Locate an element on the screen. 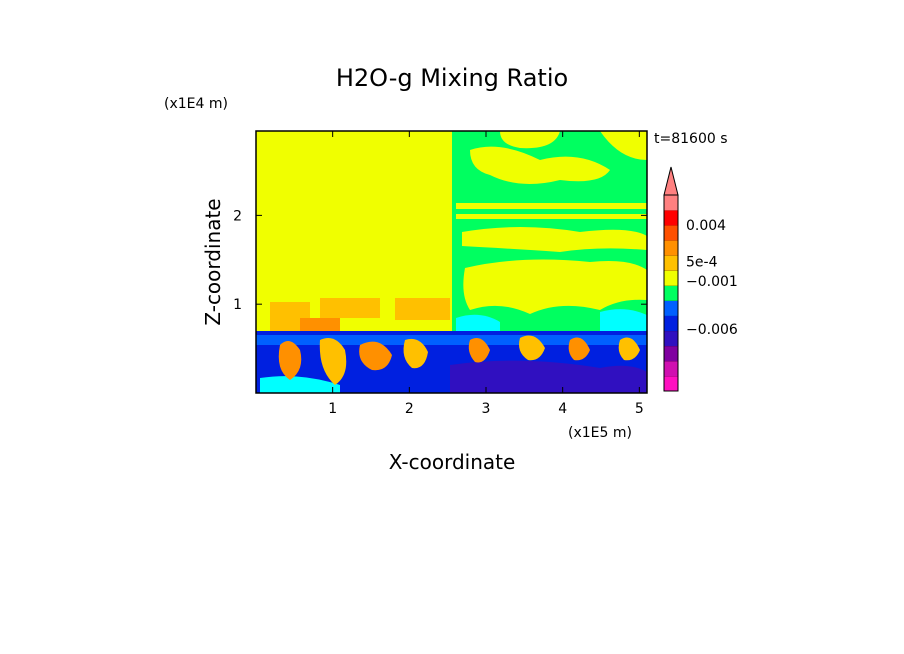 The height and width of the screenshot is (654, 904). boundary-layer is located at coordinates (451, 362).